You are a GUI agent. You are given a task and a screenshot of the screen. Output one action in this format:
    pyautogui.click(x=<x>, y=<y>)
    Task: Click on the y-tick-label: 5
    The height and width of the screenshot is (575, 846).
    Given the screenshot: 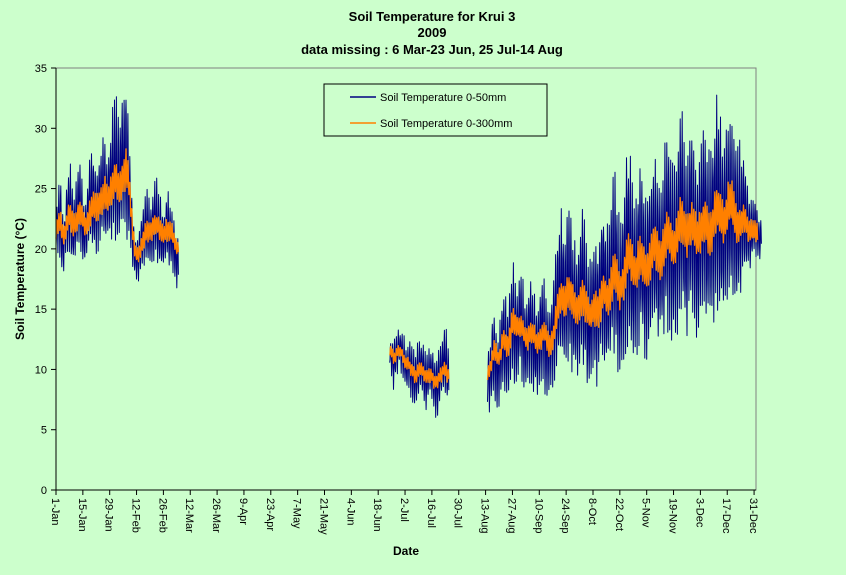 What is the action you would take?
    pyautogui.click(x=44, y=431)
    